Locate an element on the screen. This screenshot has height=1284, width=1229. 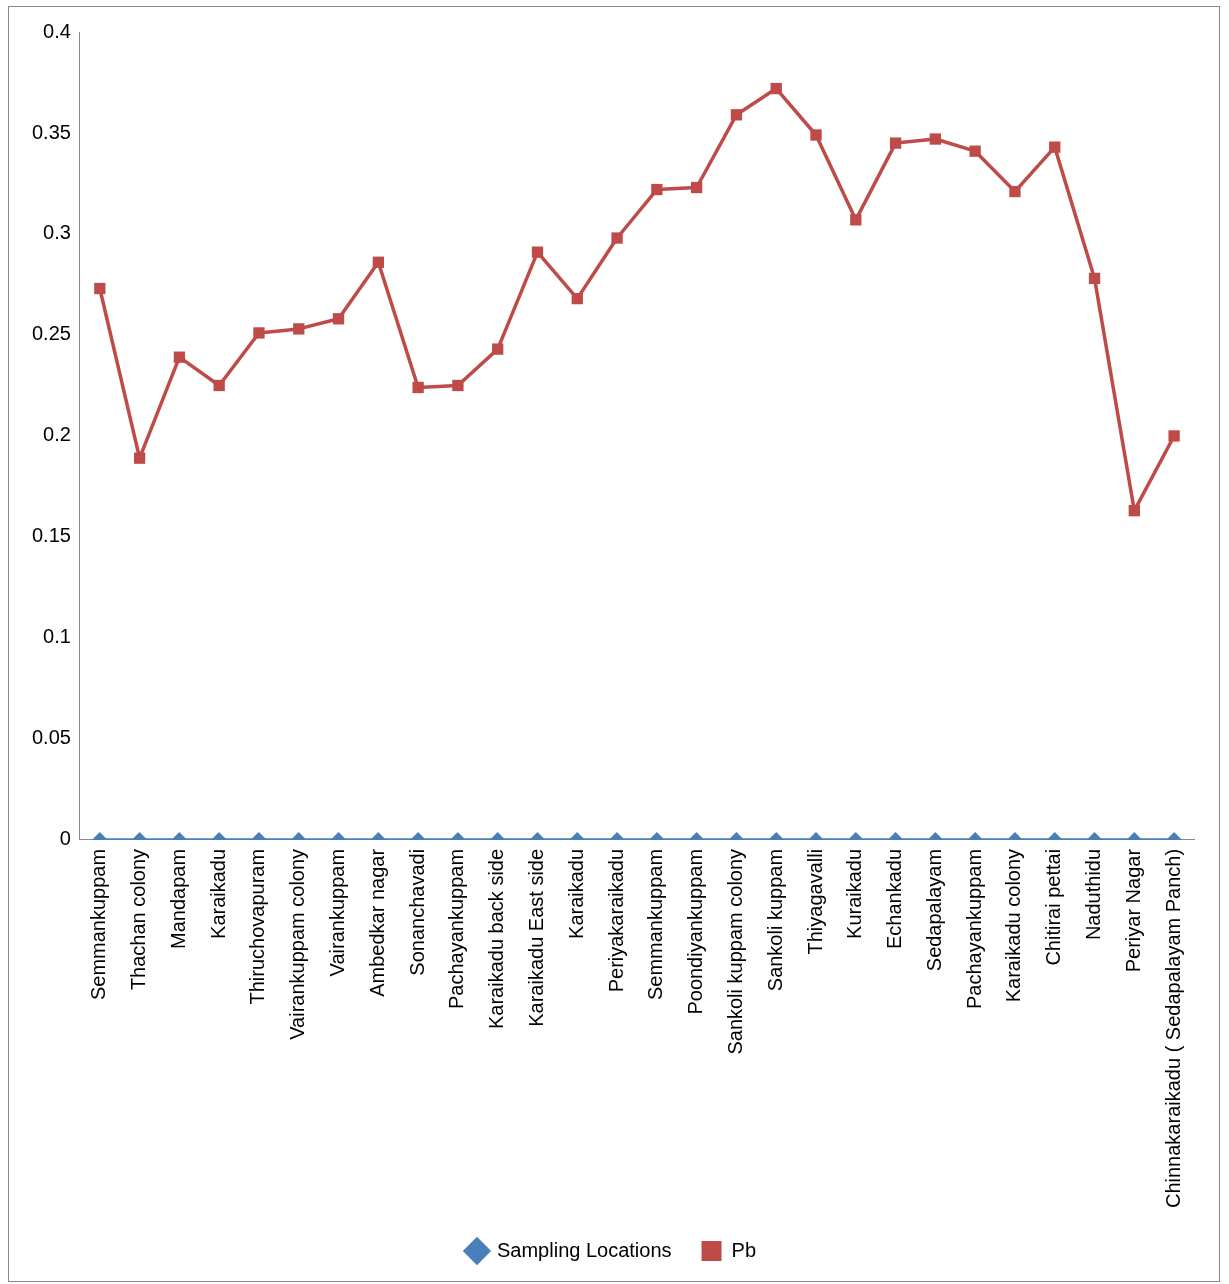
x-tick-label: Karaikadu colony is located at coordinates (1013, 925).